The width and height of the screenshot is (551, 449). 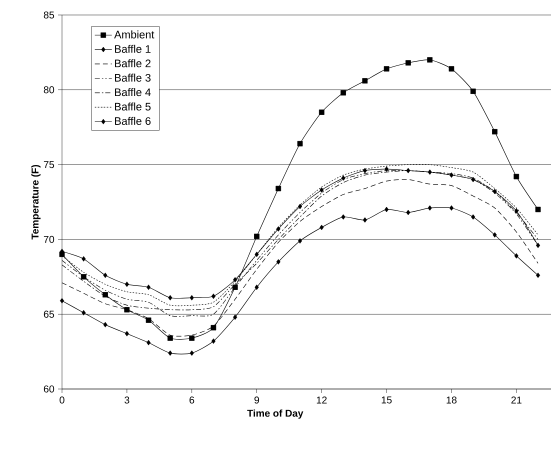 What do you see at coordinates (49, 314) in the screenshot?
I see `y-tick-label: 65` at bounding box center [49, 314].